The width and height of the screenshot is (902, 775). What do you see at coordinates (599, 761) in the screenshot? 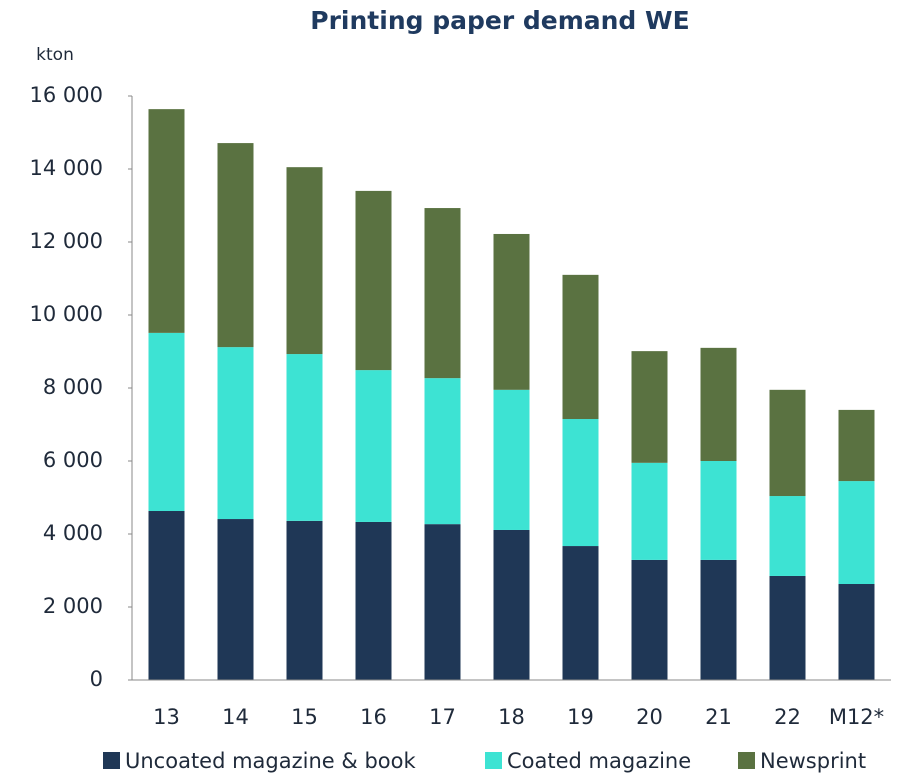
I see `legend-label: Coated magazine` at bounding box center [599, 761].